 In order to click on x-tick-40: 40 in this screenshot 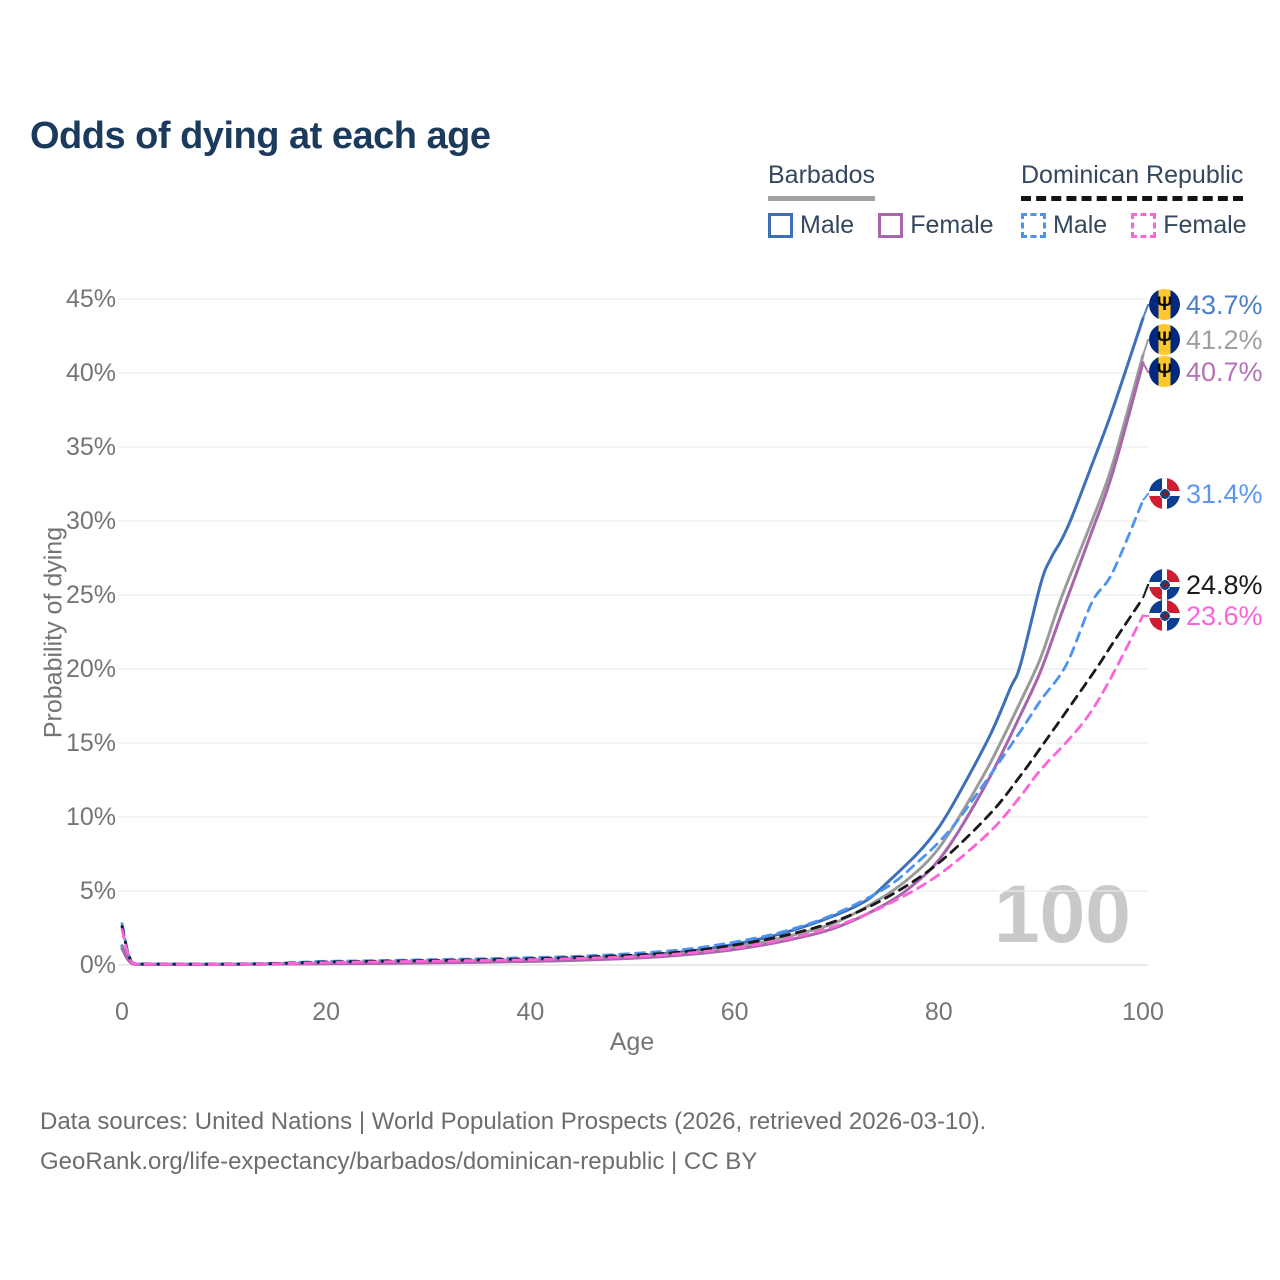, I will do `click(530, 1012)`.